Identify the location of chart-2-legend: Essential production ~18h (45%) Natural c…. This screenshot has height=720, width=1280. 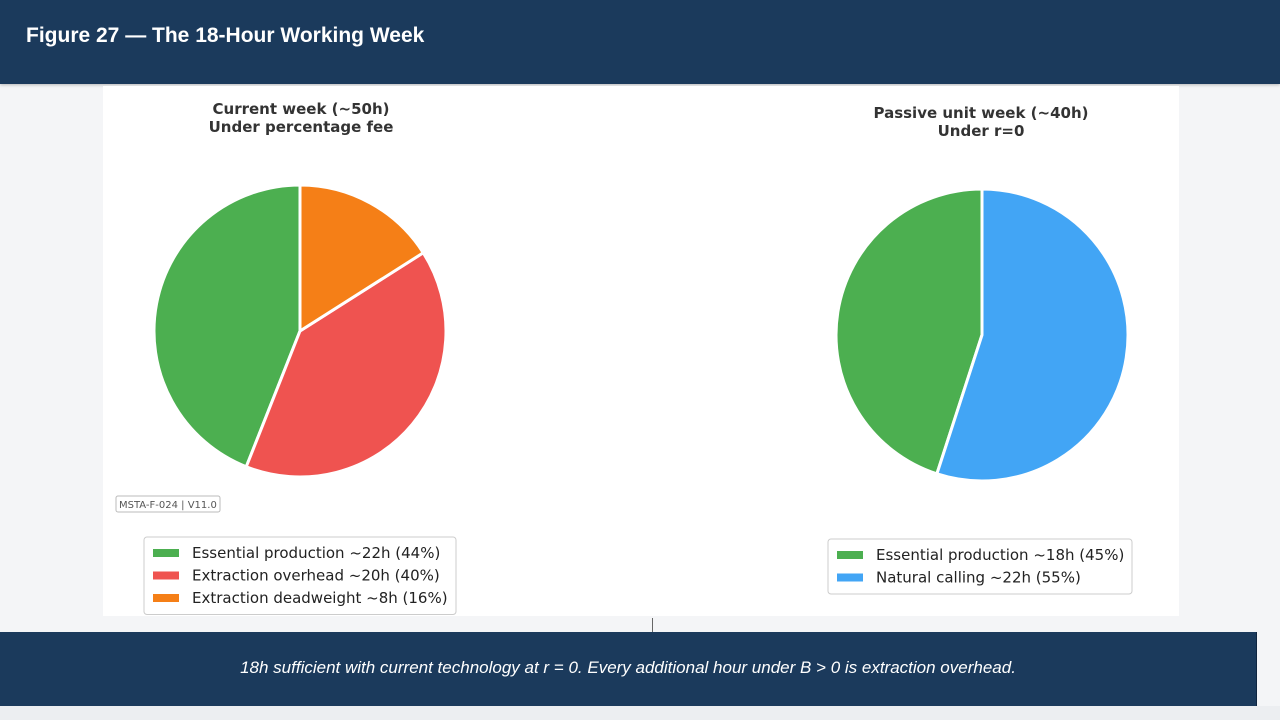
(980, 566).